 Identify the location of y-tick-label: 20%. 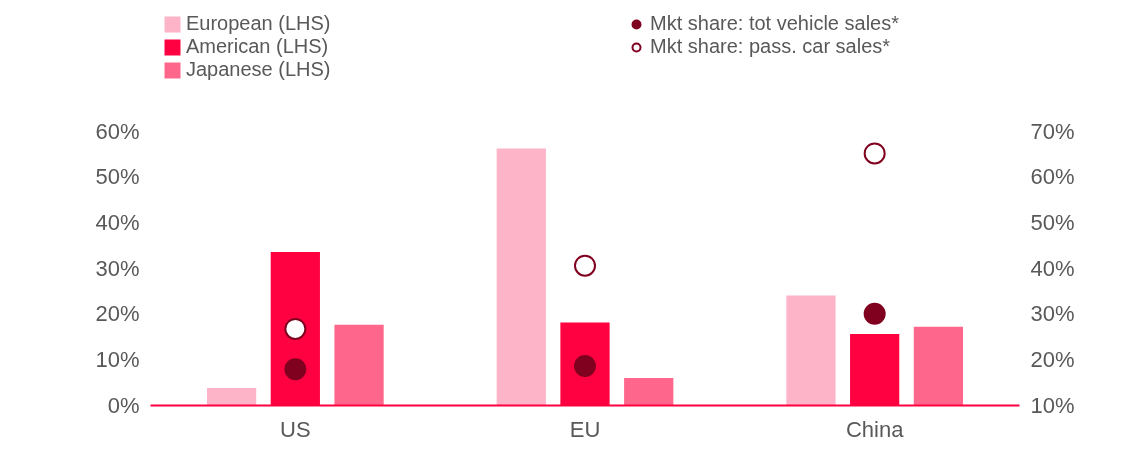
(117, 314).